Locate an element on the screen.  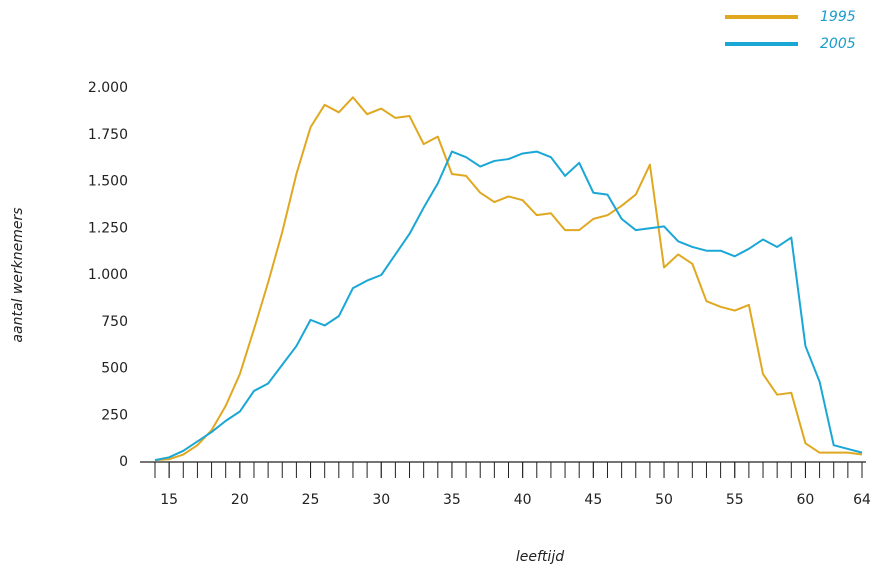
x-tick-label: 35 is located at coordinates (452, 500).